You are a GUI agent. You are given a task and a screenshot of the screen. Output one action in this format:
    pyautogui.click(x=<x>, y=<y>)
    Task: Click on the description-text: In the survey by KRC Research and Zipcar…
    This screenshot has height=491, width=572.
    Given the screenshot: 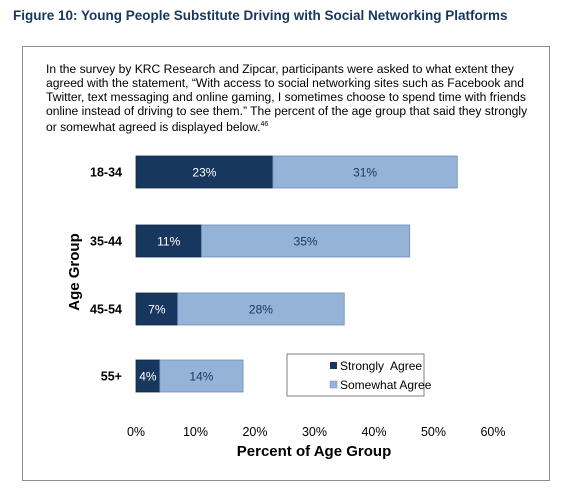 What is the action you would take?
    pyautogui.click(x=287, y=98)
    